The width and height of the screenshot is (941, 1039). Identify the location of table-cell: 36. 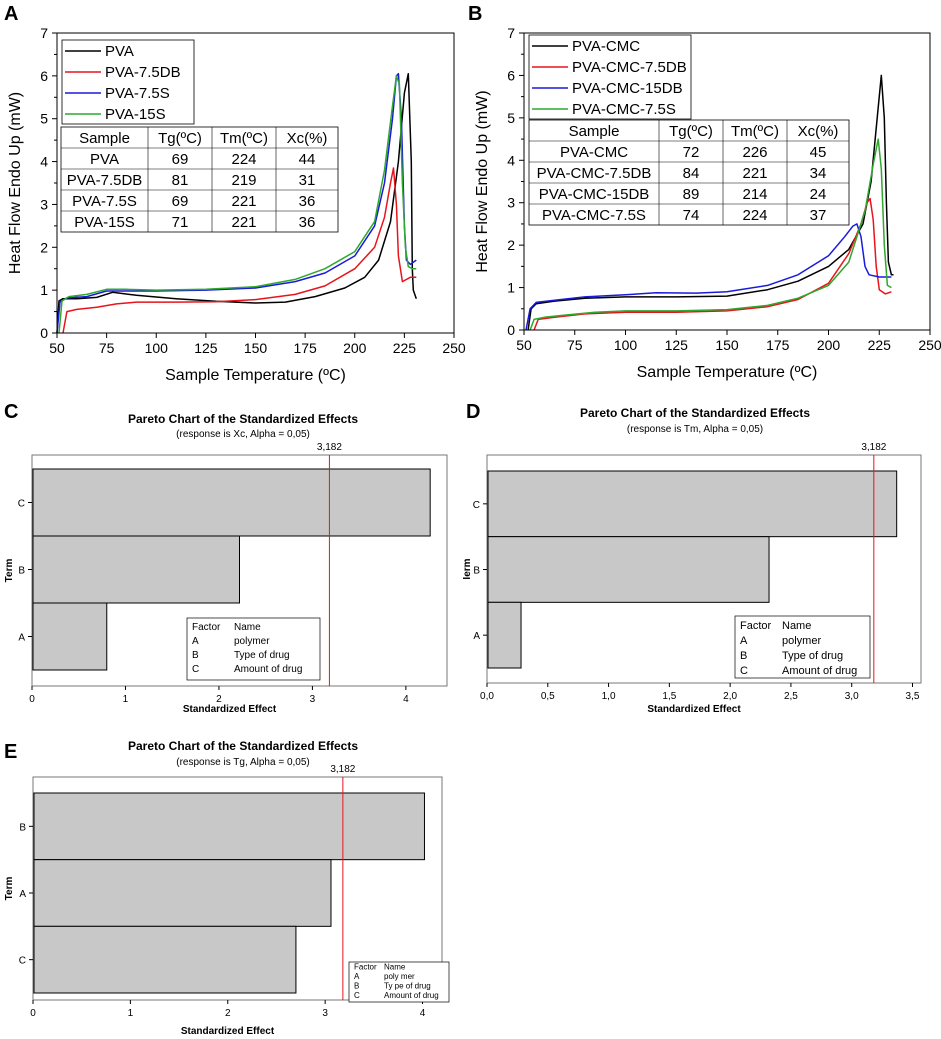
(307, 201).